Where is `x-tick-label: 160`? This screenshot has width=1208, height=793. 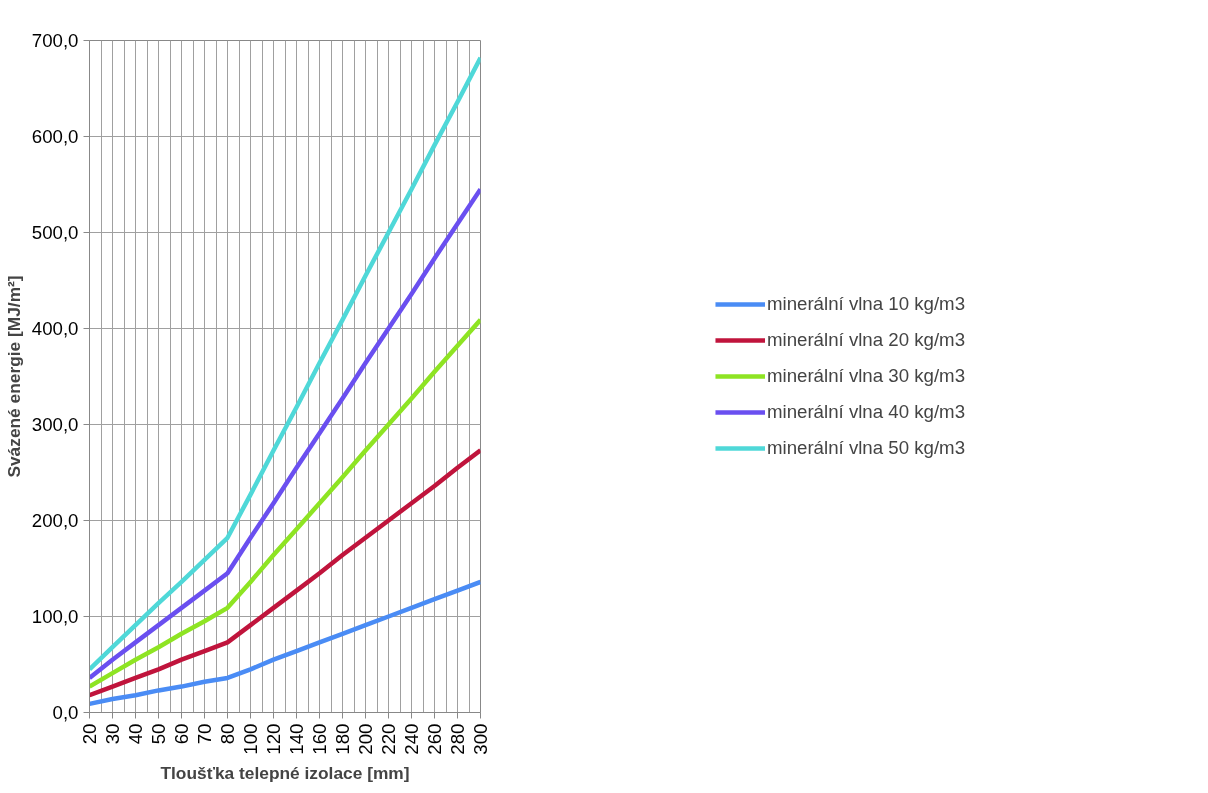
x-tick-label: 160 is located at coordinates (319, 739).